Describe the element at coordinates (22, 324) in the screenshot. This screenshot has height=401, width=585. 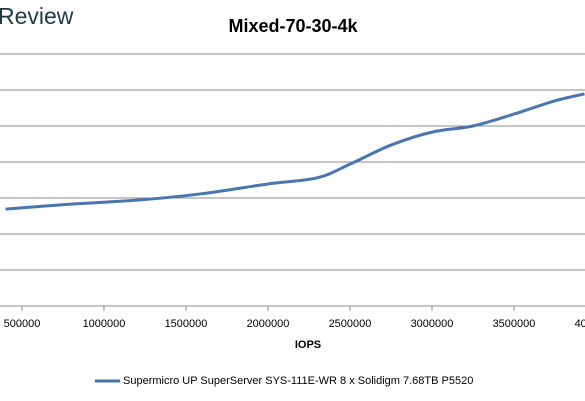
I see `x-tick-label: 500000` at that location.